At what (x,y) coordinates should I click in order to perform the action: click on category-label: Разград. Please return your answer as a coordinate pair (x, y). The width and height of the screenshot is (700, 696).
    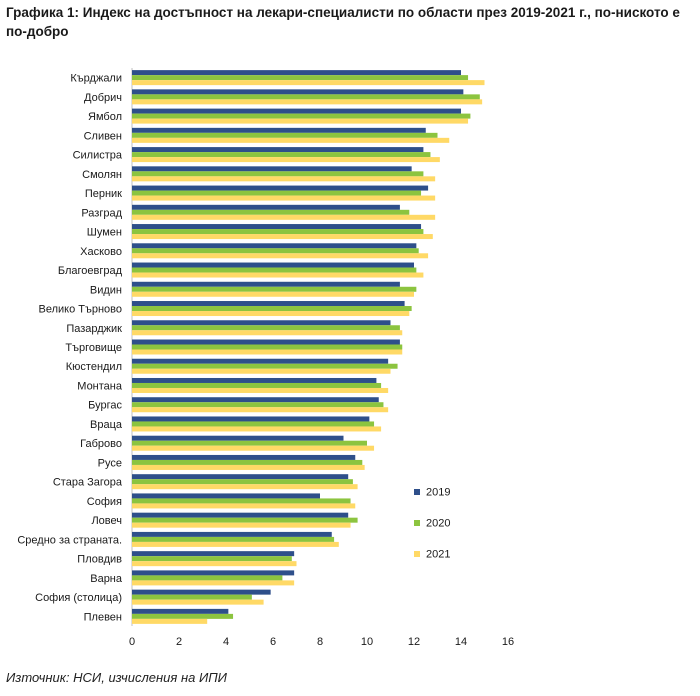
    Looking at the image, I should click on (101, 213).